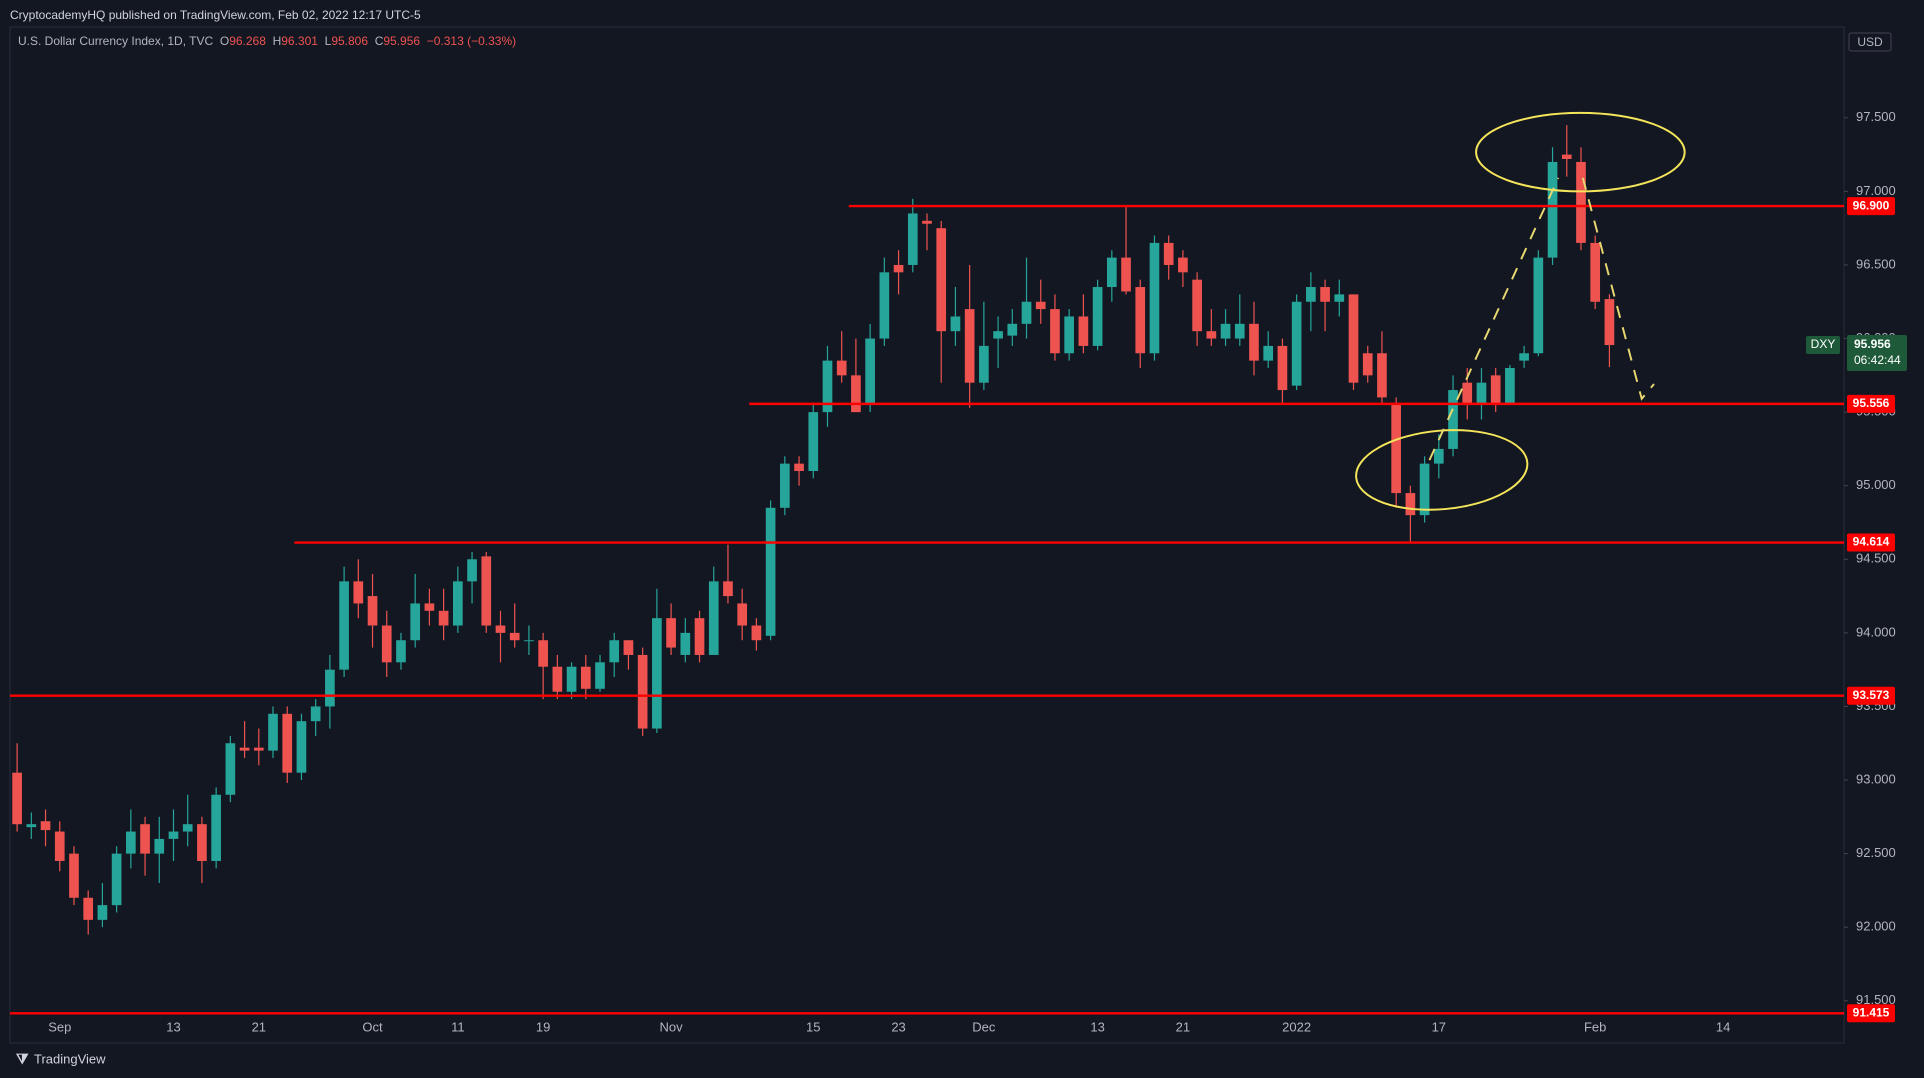 The image size is (1924, 1078). What do you see at coordinates (350, 41) in the screenshot?
I see `ohlc-value: 95.806` at bounding box center [350, 41].